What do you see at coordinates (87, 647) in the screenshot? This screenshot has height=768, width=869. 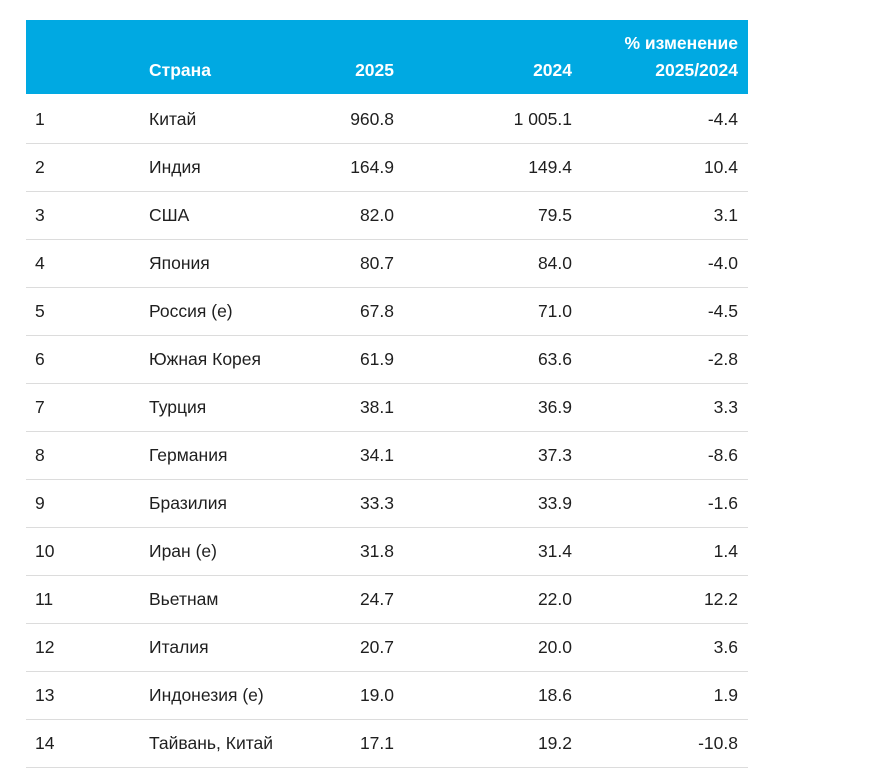 I see `cell-rank: 12` at bounding box center [87, 647].